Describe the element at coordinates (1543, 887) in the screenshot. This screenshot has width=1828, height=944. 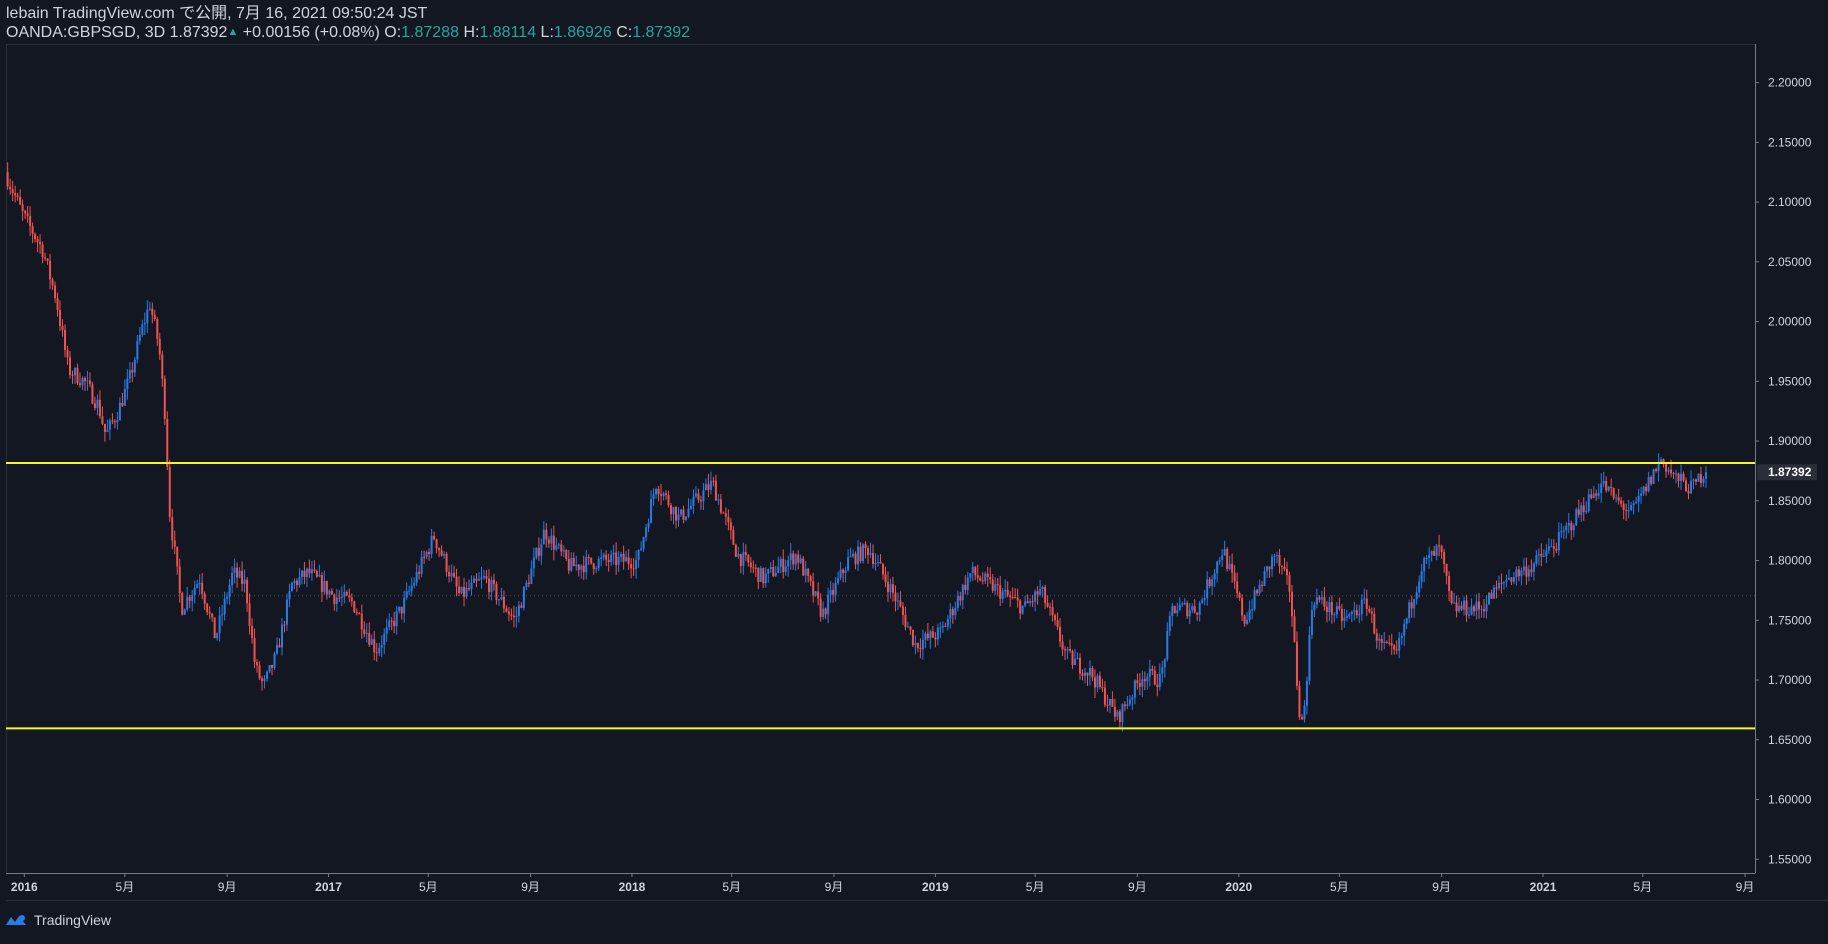
I see `x-tick-label: 2021` at that location.